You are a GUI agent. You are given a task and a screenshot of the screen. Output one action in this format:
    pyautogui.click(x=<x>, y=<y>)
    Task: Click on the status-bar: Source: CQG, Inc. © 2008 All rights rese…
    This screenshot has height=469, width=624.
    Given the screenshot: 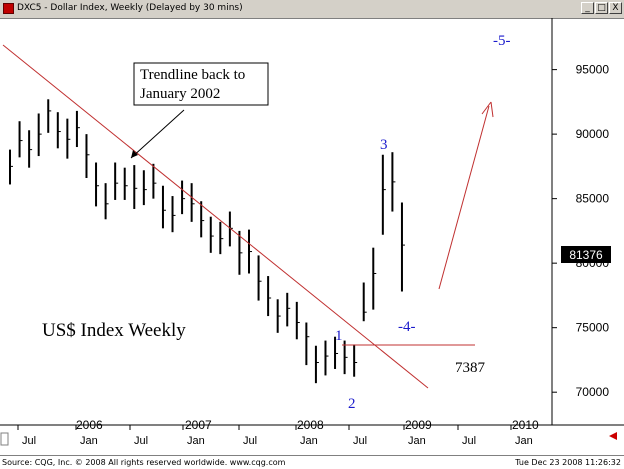 What is the action you would take?
    pyautogui.click(x=312, y=462)
    